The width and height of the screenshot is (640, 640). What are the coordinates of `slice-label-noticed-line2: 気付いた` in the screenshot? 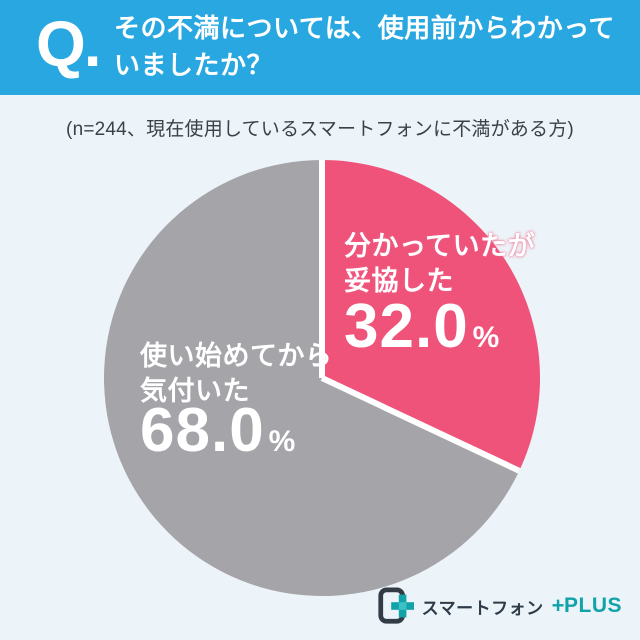 It's located at (195, 391).